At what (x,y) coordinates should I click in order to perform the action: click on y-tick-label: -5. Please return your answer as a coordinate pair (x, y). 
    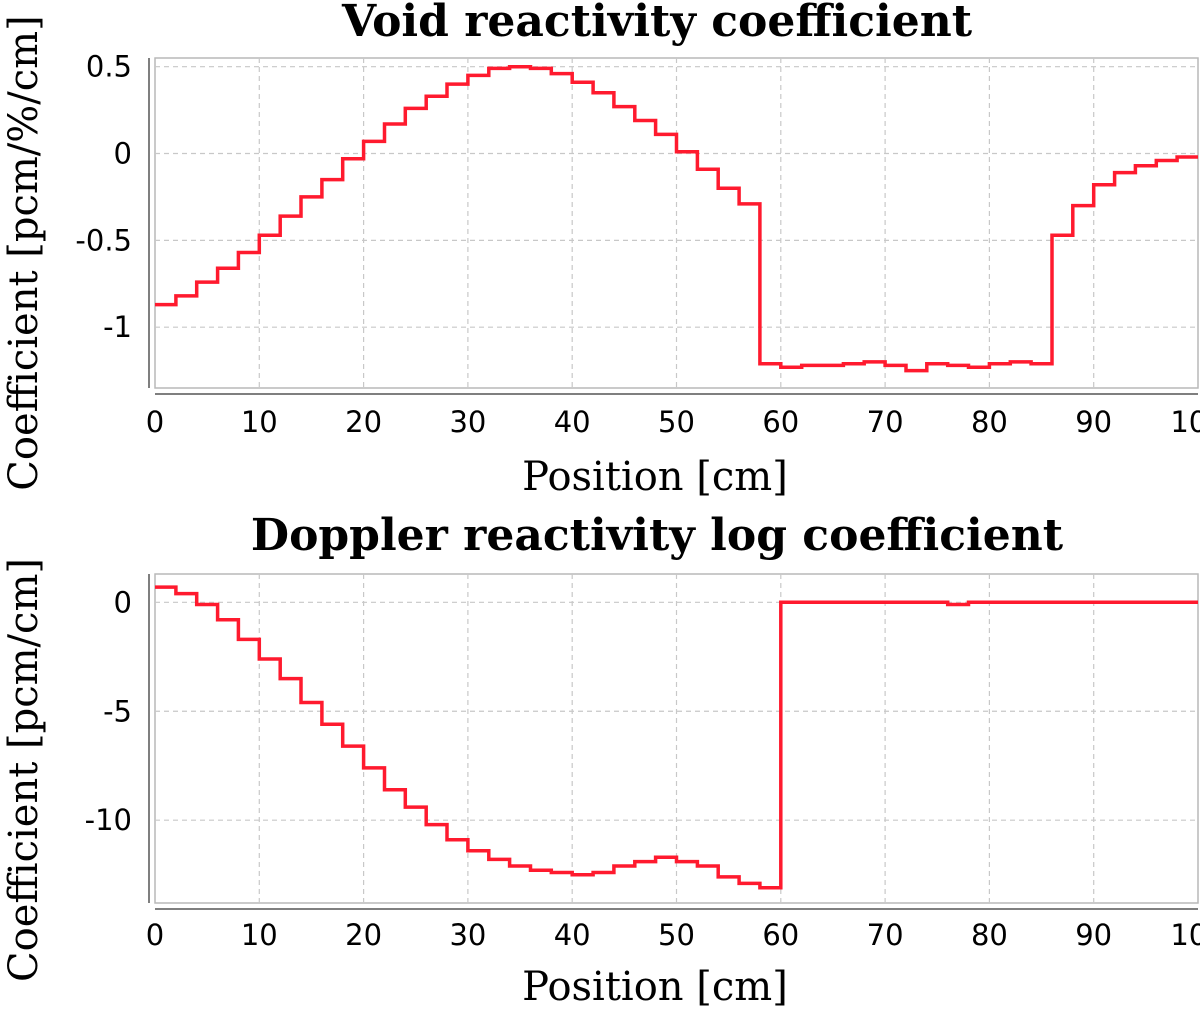
    Looking at the image, I should click on (117, 711).